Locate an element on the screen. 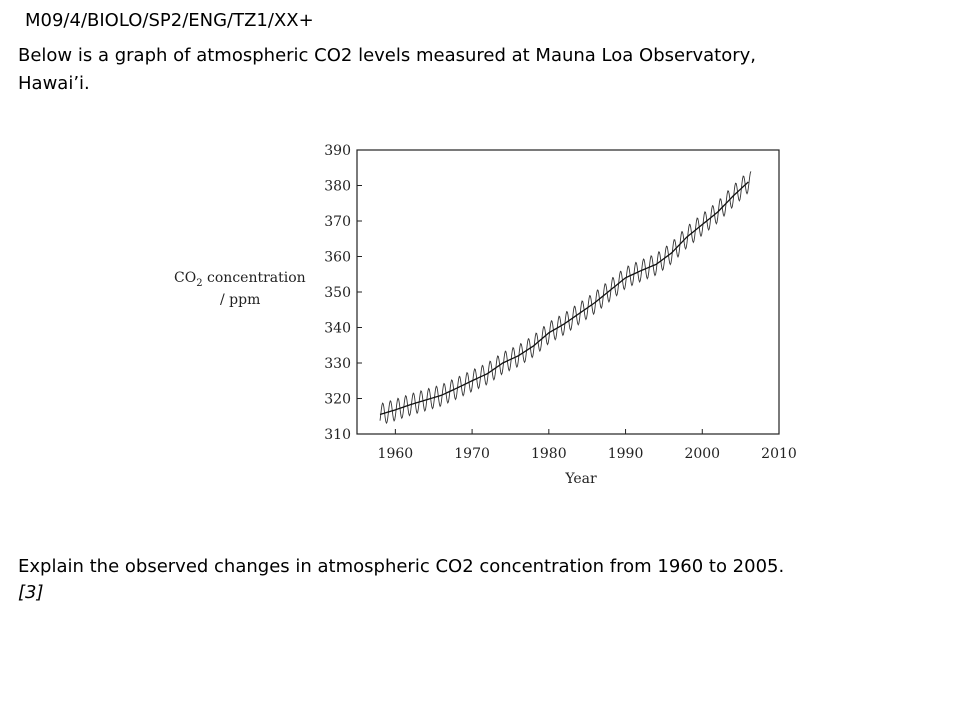 The image size is (960, 720). x-tick-label: 1990 is located at coordinates (626, 454).